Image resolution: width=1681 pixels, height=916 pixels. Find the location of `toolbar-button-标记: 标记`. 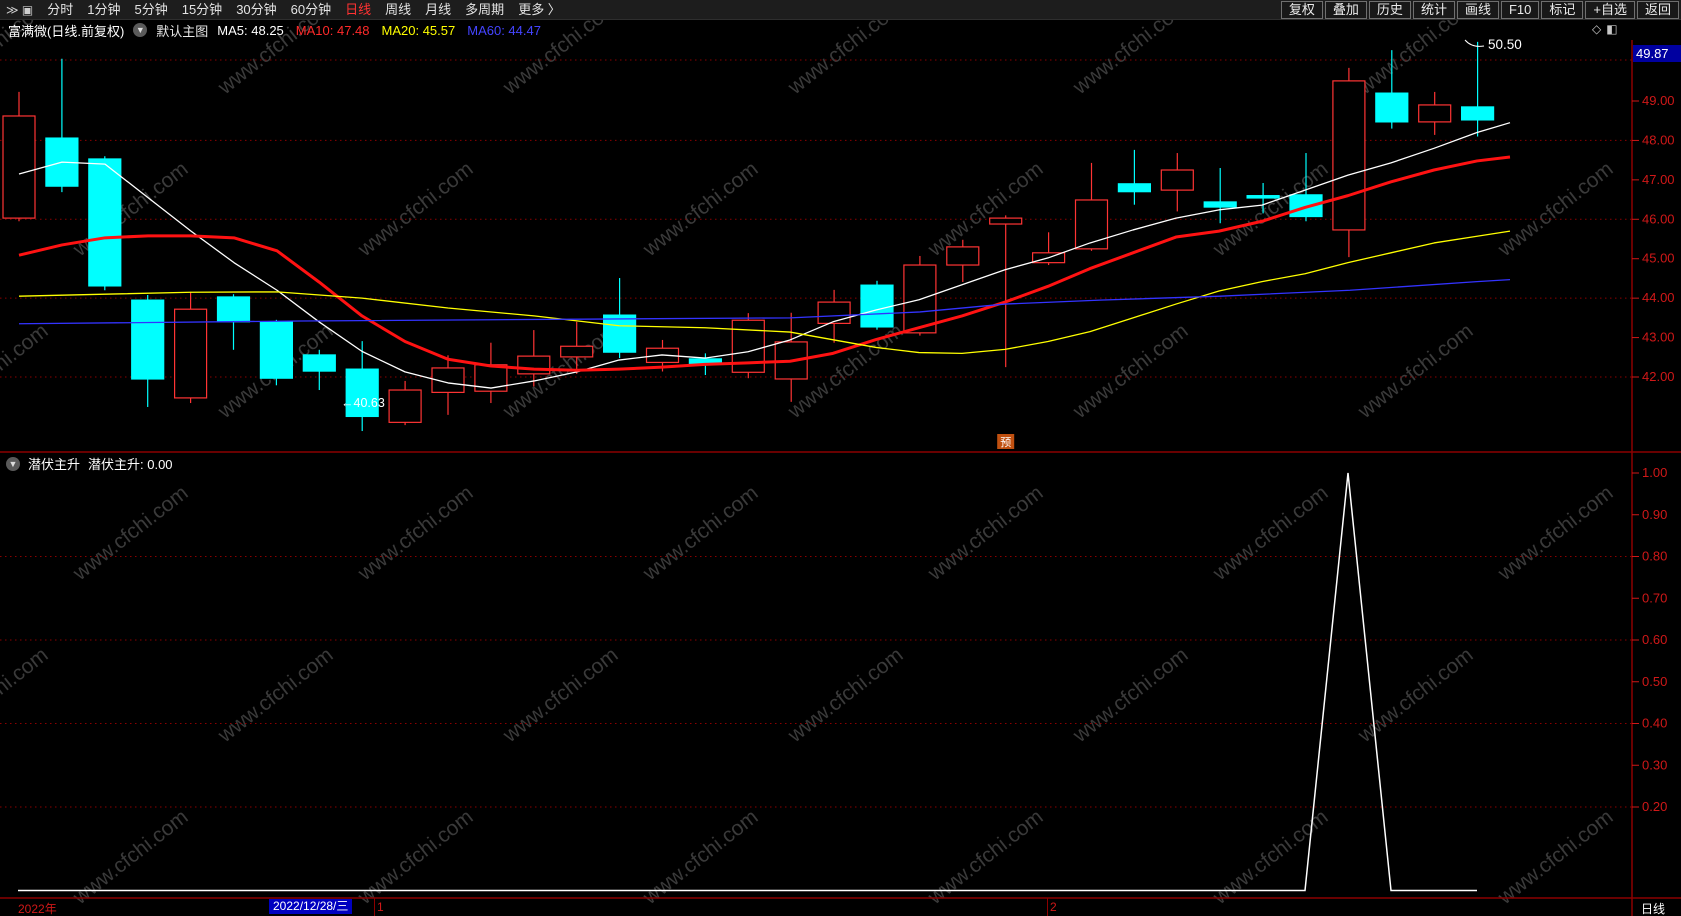

toolbar-button-标记: 标记 is located at coordinates (1562, 10).